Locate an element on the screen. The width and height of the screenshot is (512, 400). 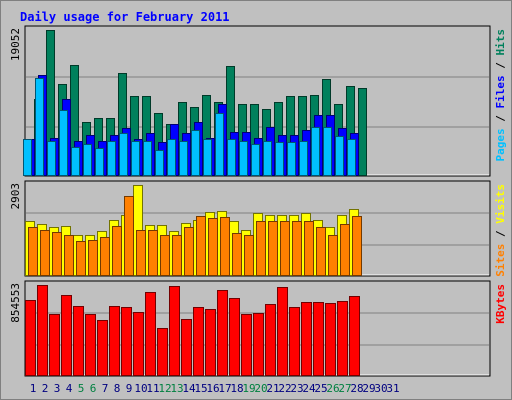
series-legend-label: KBytes is located at coordinates (500, 304).